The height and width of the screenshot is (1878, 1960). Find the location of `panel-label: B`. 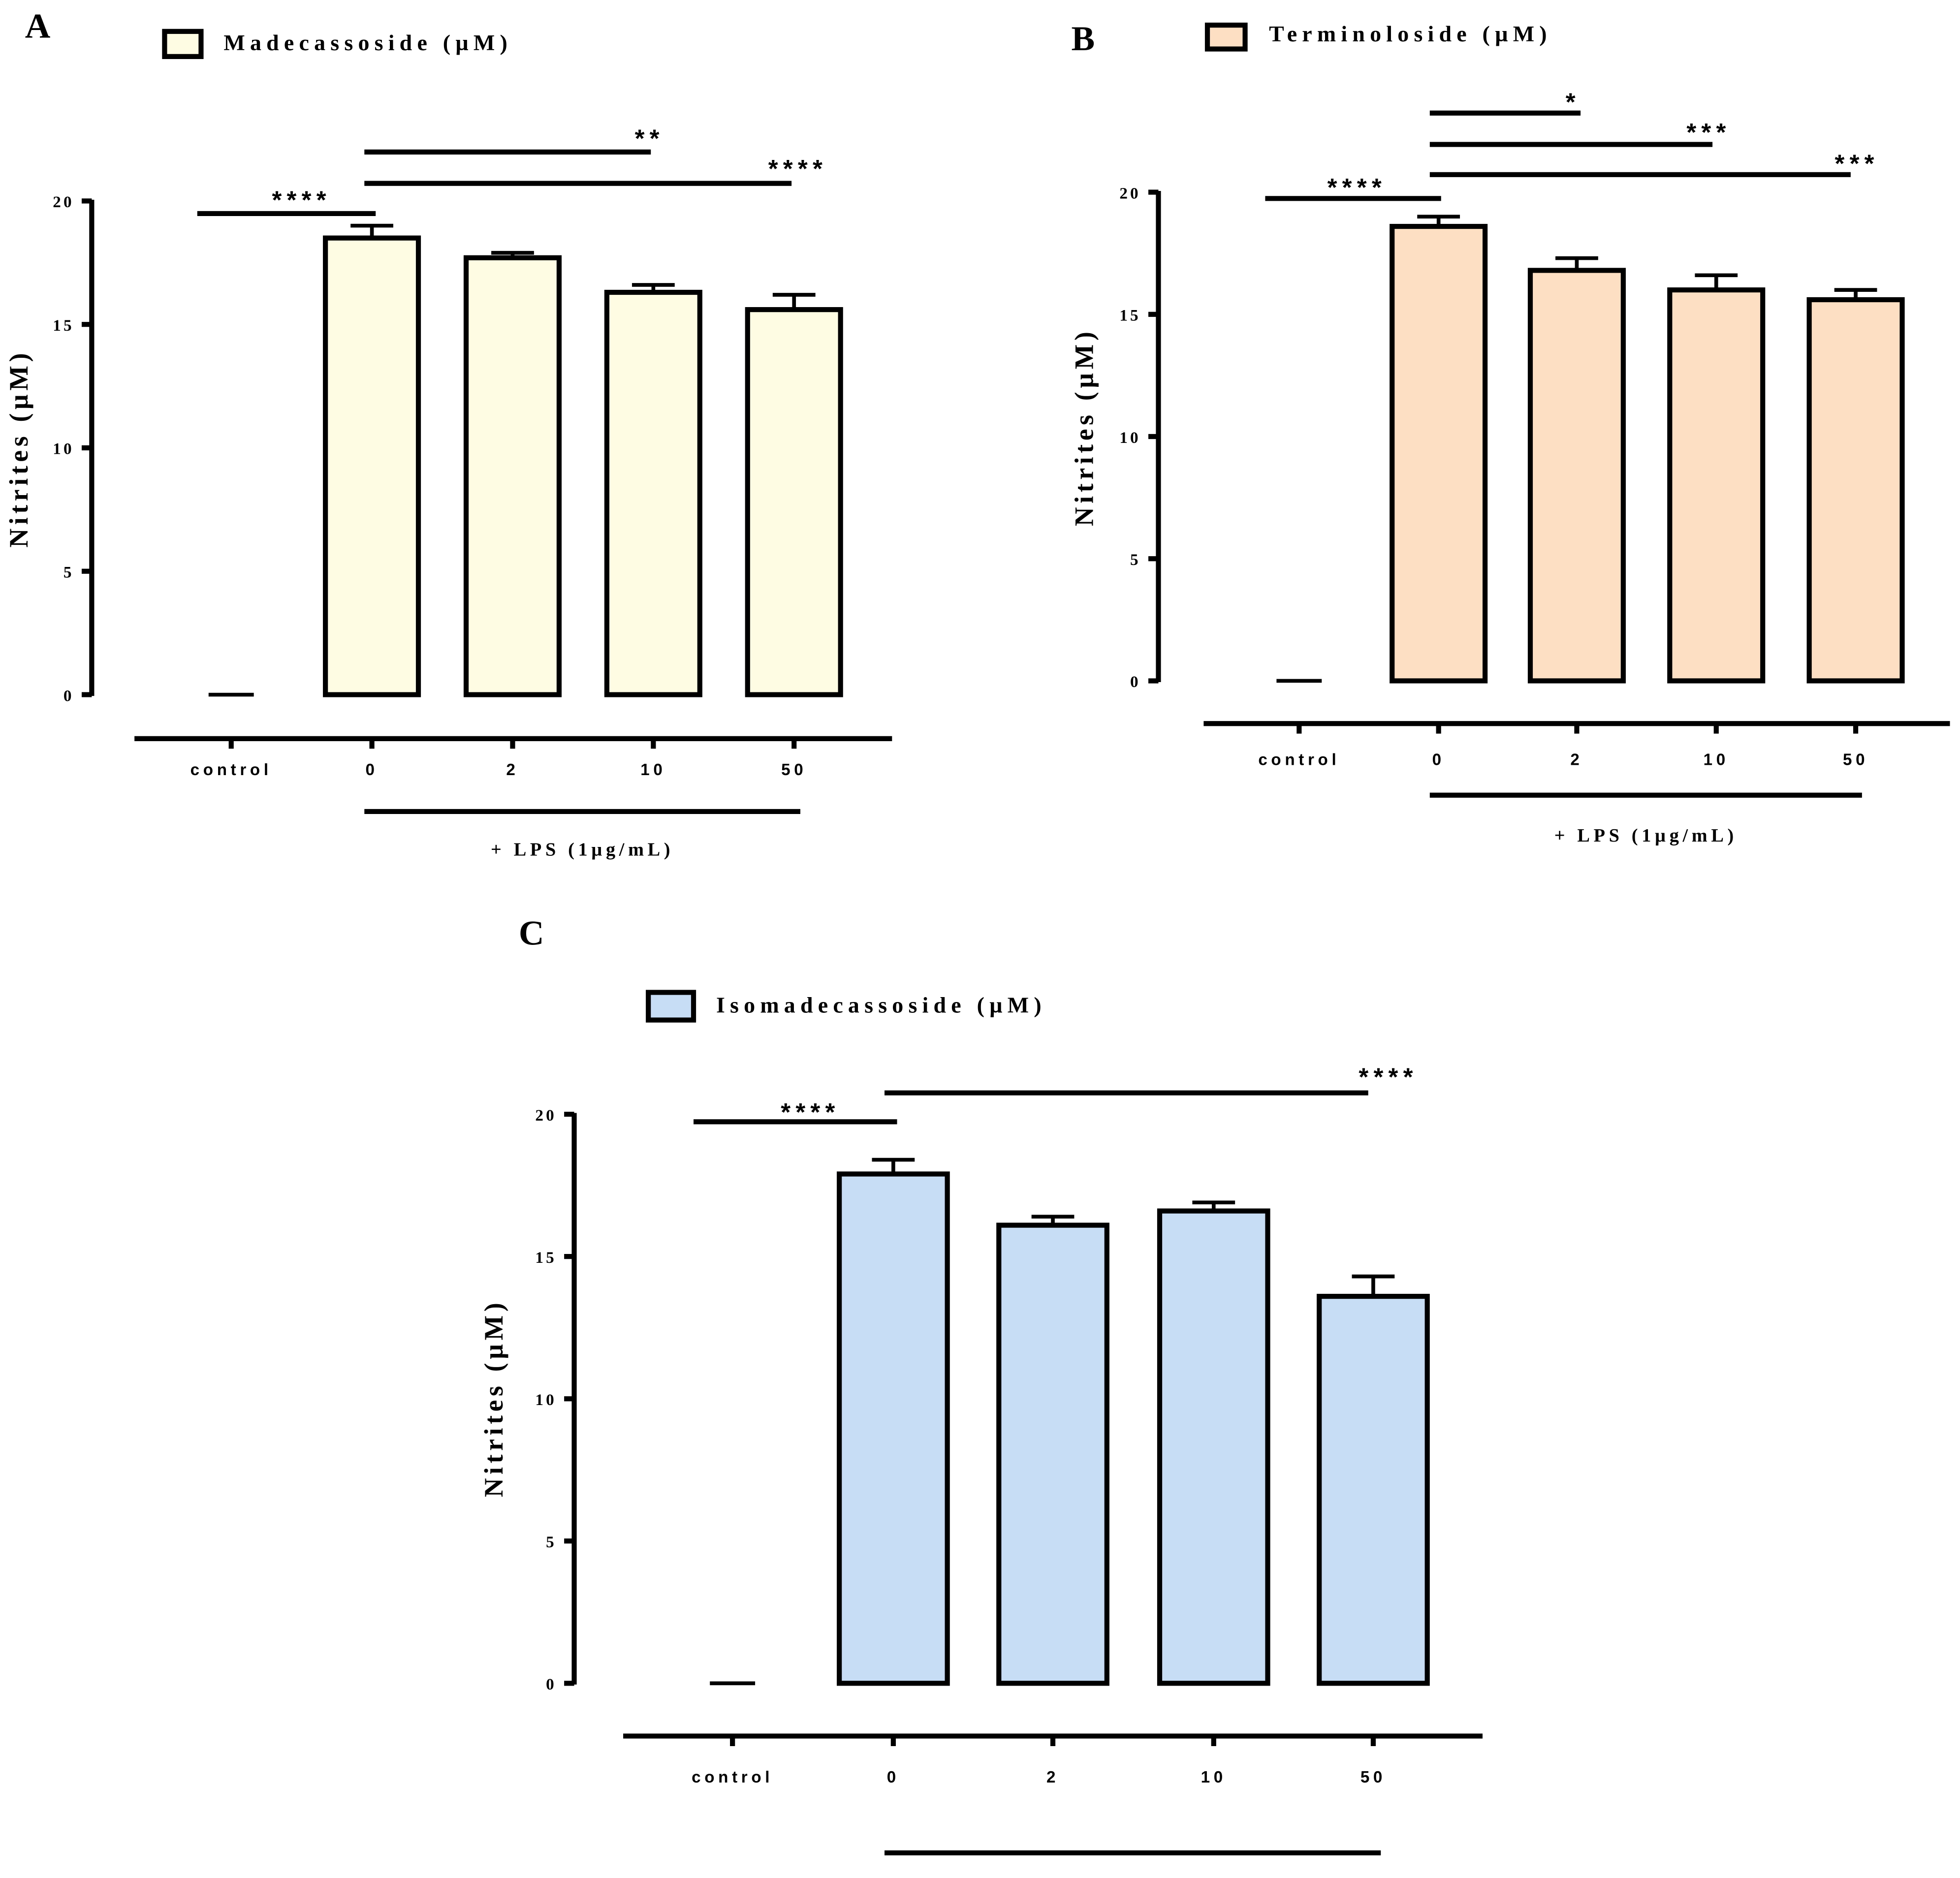

panel-label: B is located at coordinates (1083, 39).